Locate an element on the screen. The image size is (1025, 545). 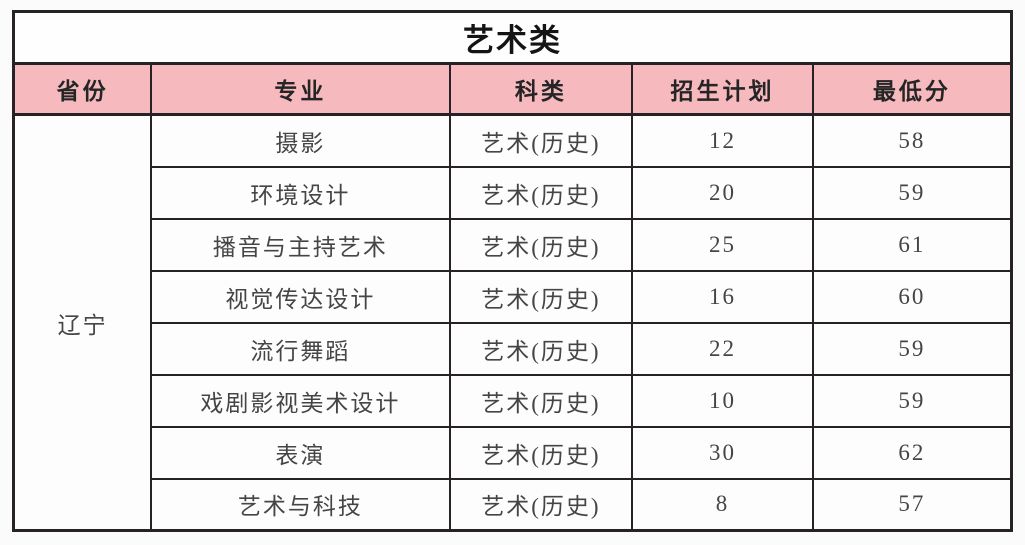
table-row: 播音与主持艺术 艺术(历史) 25 61 is located at coordinates (513, 244).